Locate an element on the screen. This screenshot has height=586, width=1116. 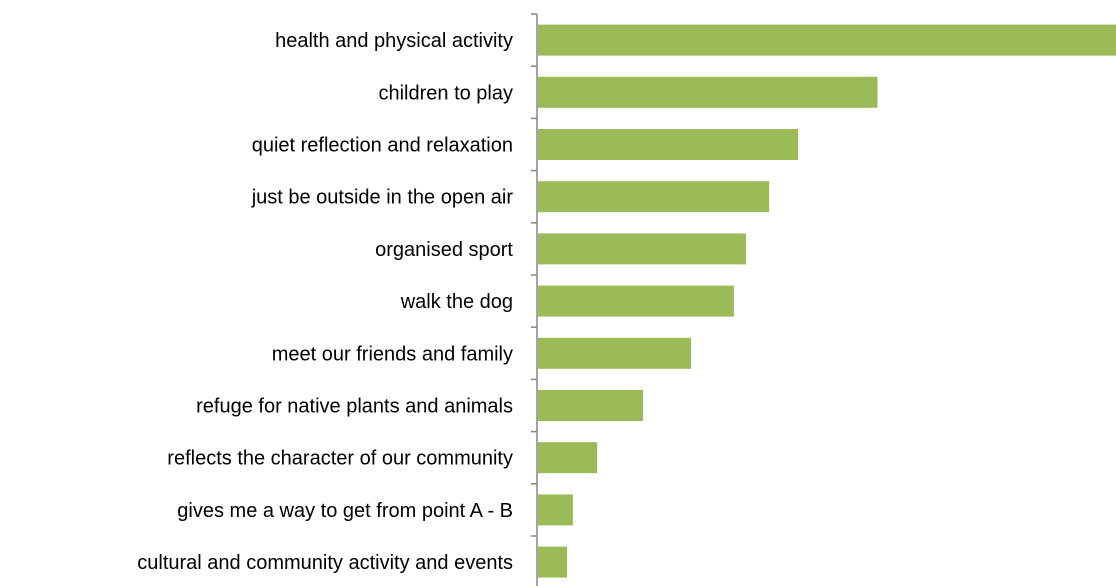
category-label-gives-me-a-way-to-get-from-point-a-b: gives me a way to get from point A - B is located at coordinates (345, 511).